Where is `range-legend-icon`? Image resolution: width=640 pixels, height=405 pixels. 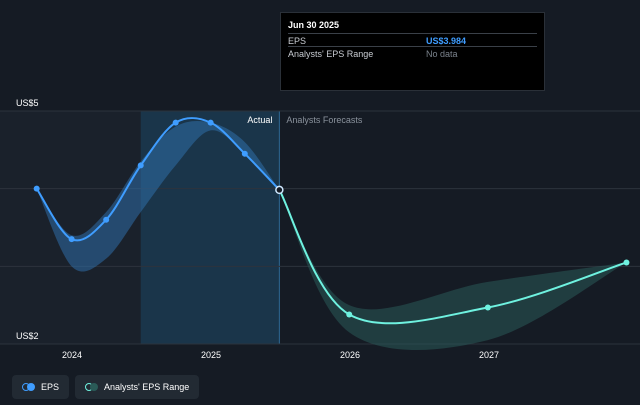 range-legend-icon is located at coordinates (92, 387).